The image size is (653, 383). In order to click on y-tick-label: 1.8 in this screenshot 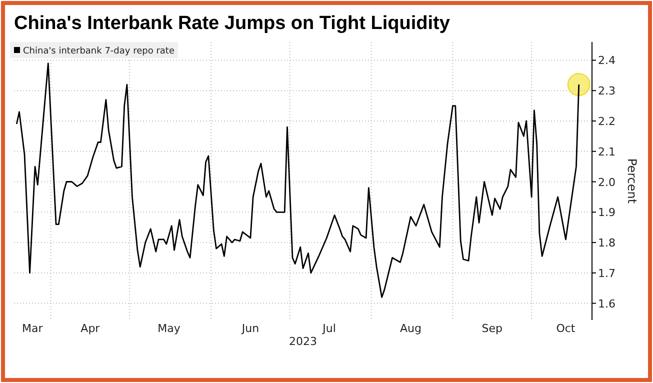, I will do `click(607, 243)`.